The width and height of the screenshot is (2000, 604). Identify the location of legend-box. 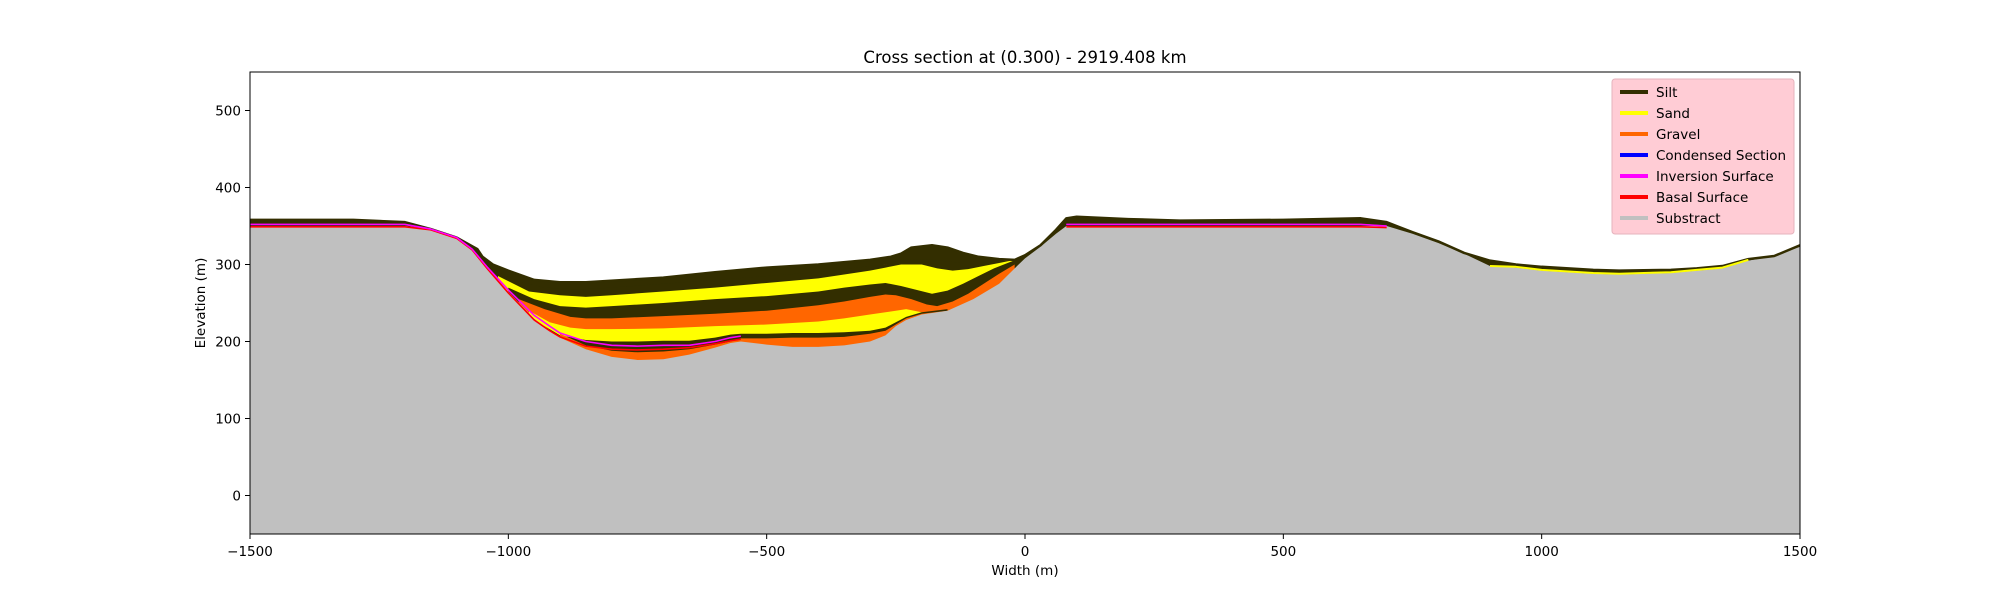
(1703, 156).